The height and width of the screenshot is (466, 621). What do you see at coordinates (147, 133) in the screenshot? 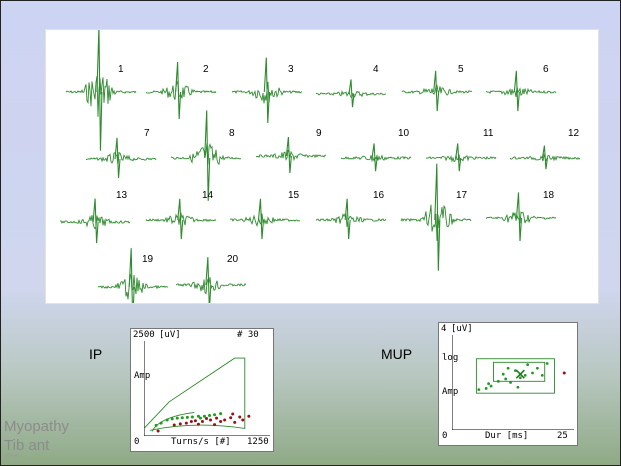
I see `waveform-label: 7` at bounding box center [147, 133].